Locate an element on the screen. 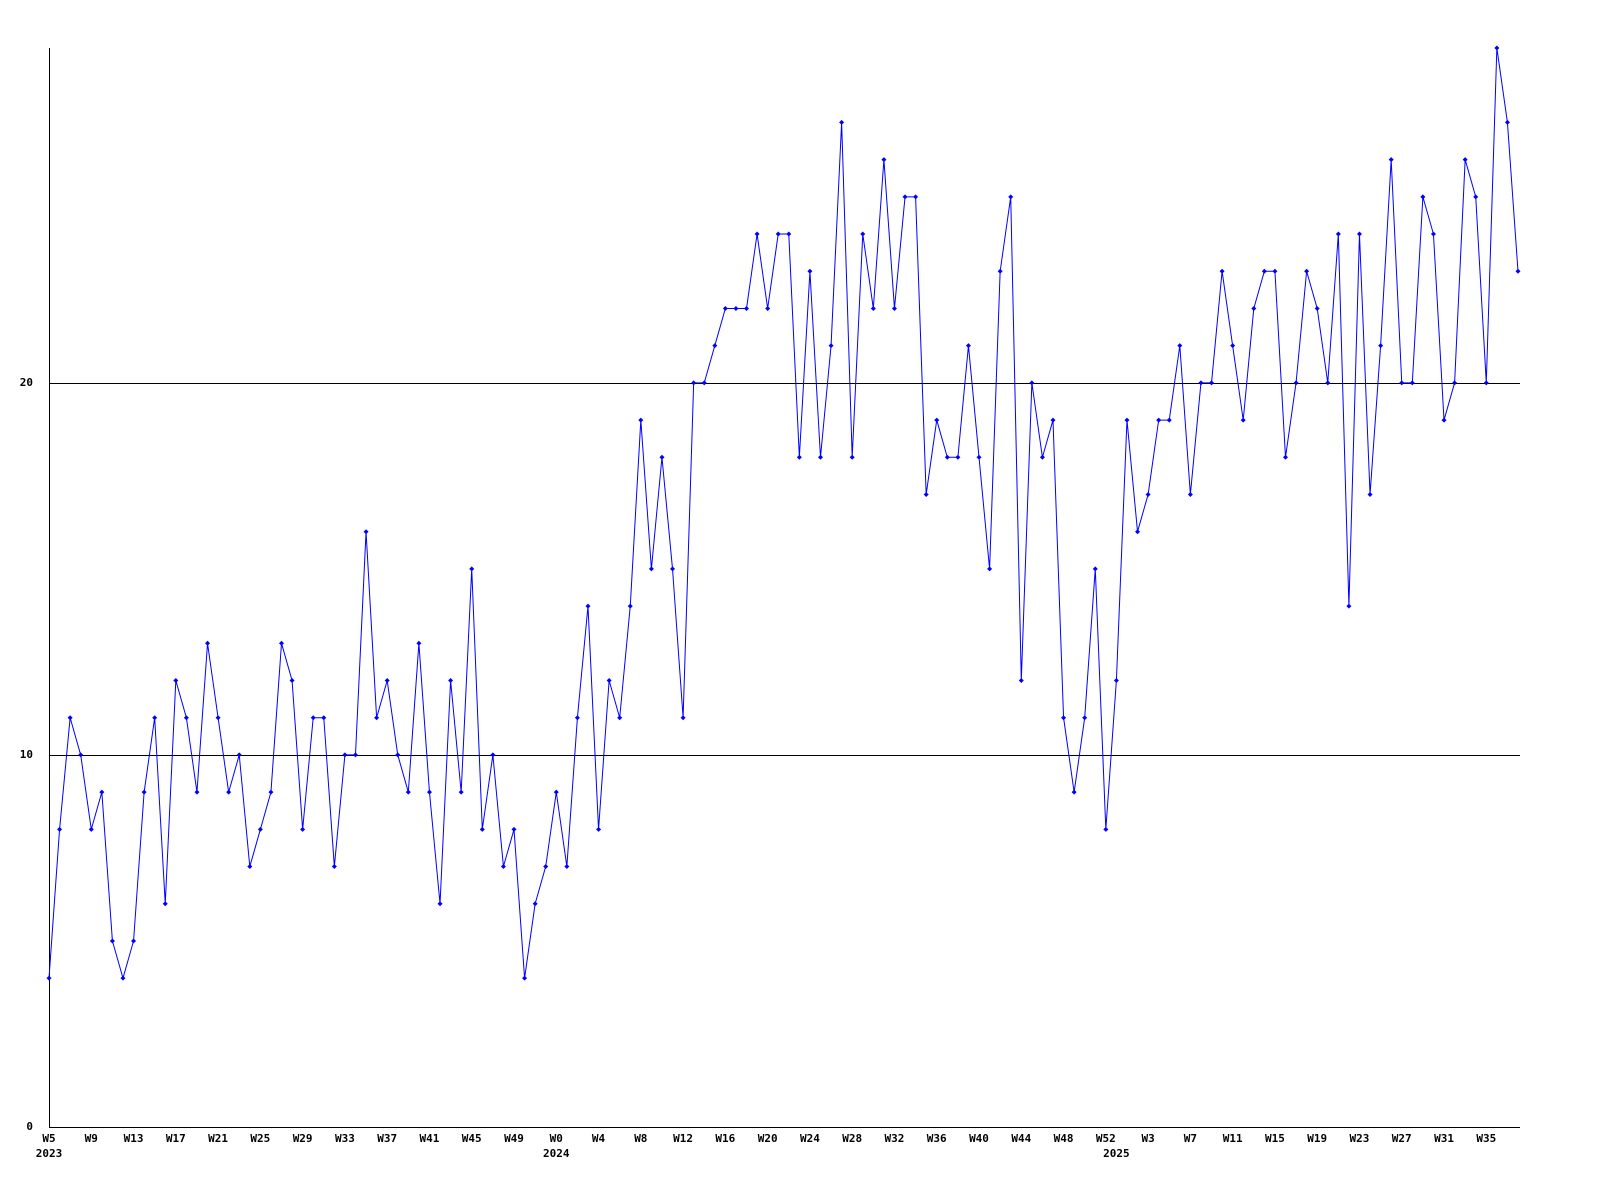 This screenshot has height=1200, width=1600. x-tick-label: W36 is located at coordinates (937, 1138).